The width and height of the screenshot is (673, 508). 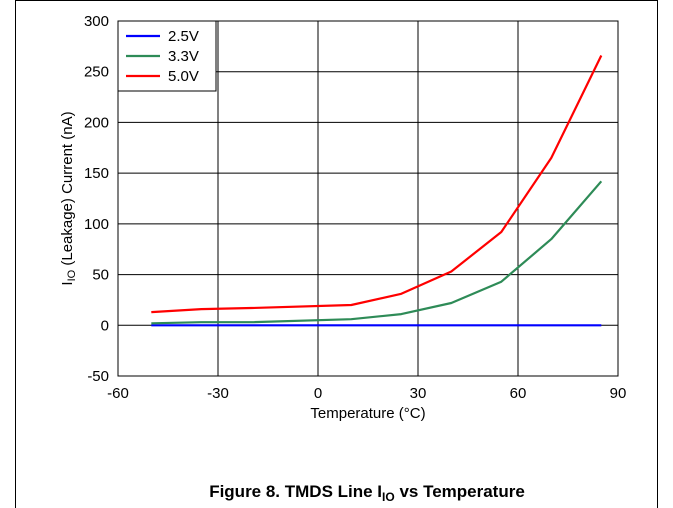 What do you see at coordinates (96, 72) in the screenshot?
I see `y-tick-label: 250` at bounding box center [96, 72].